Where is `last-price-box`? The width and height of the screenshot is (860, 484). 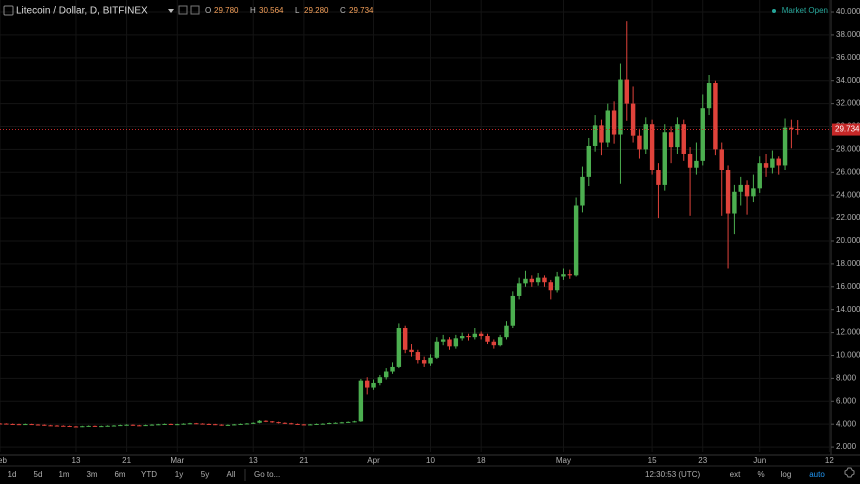 last-price-box is located at coordinates (846, 129).